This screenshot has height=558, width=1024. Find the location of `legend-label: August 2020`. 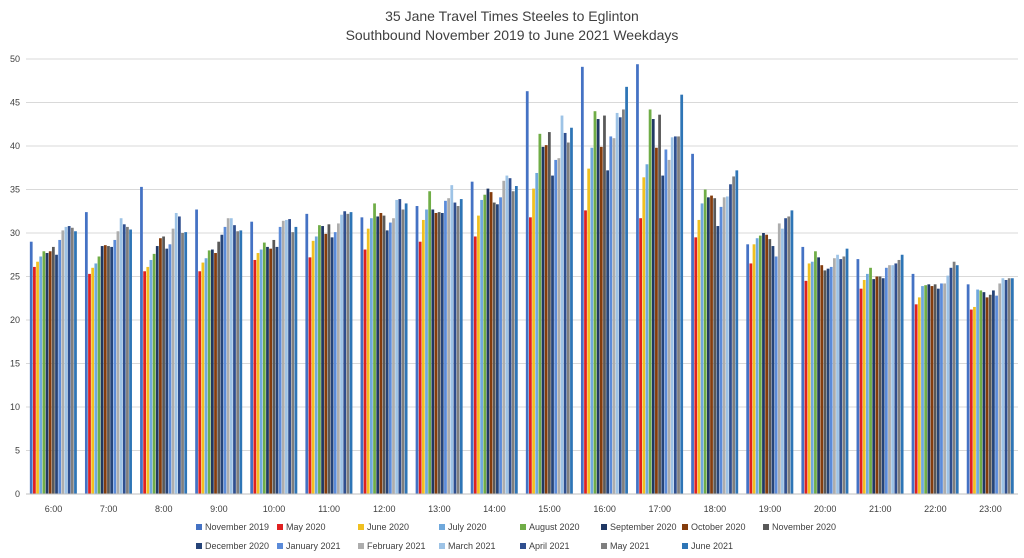

legend-label: August 2020 is located at coordinates (554, 527).